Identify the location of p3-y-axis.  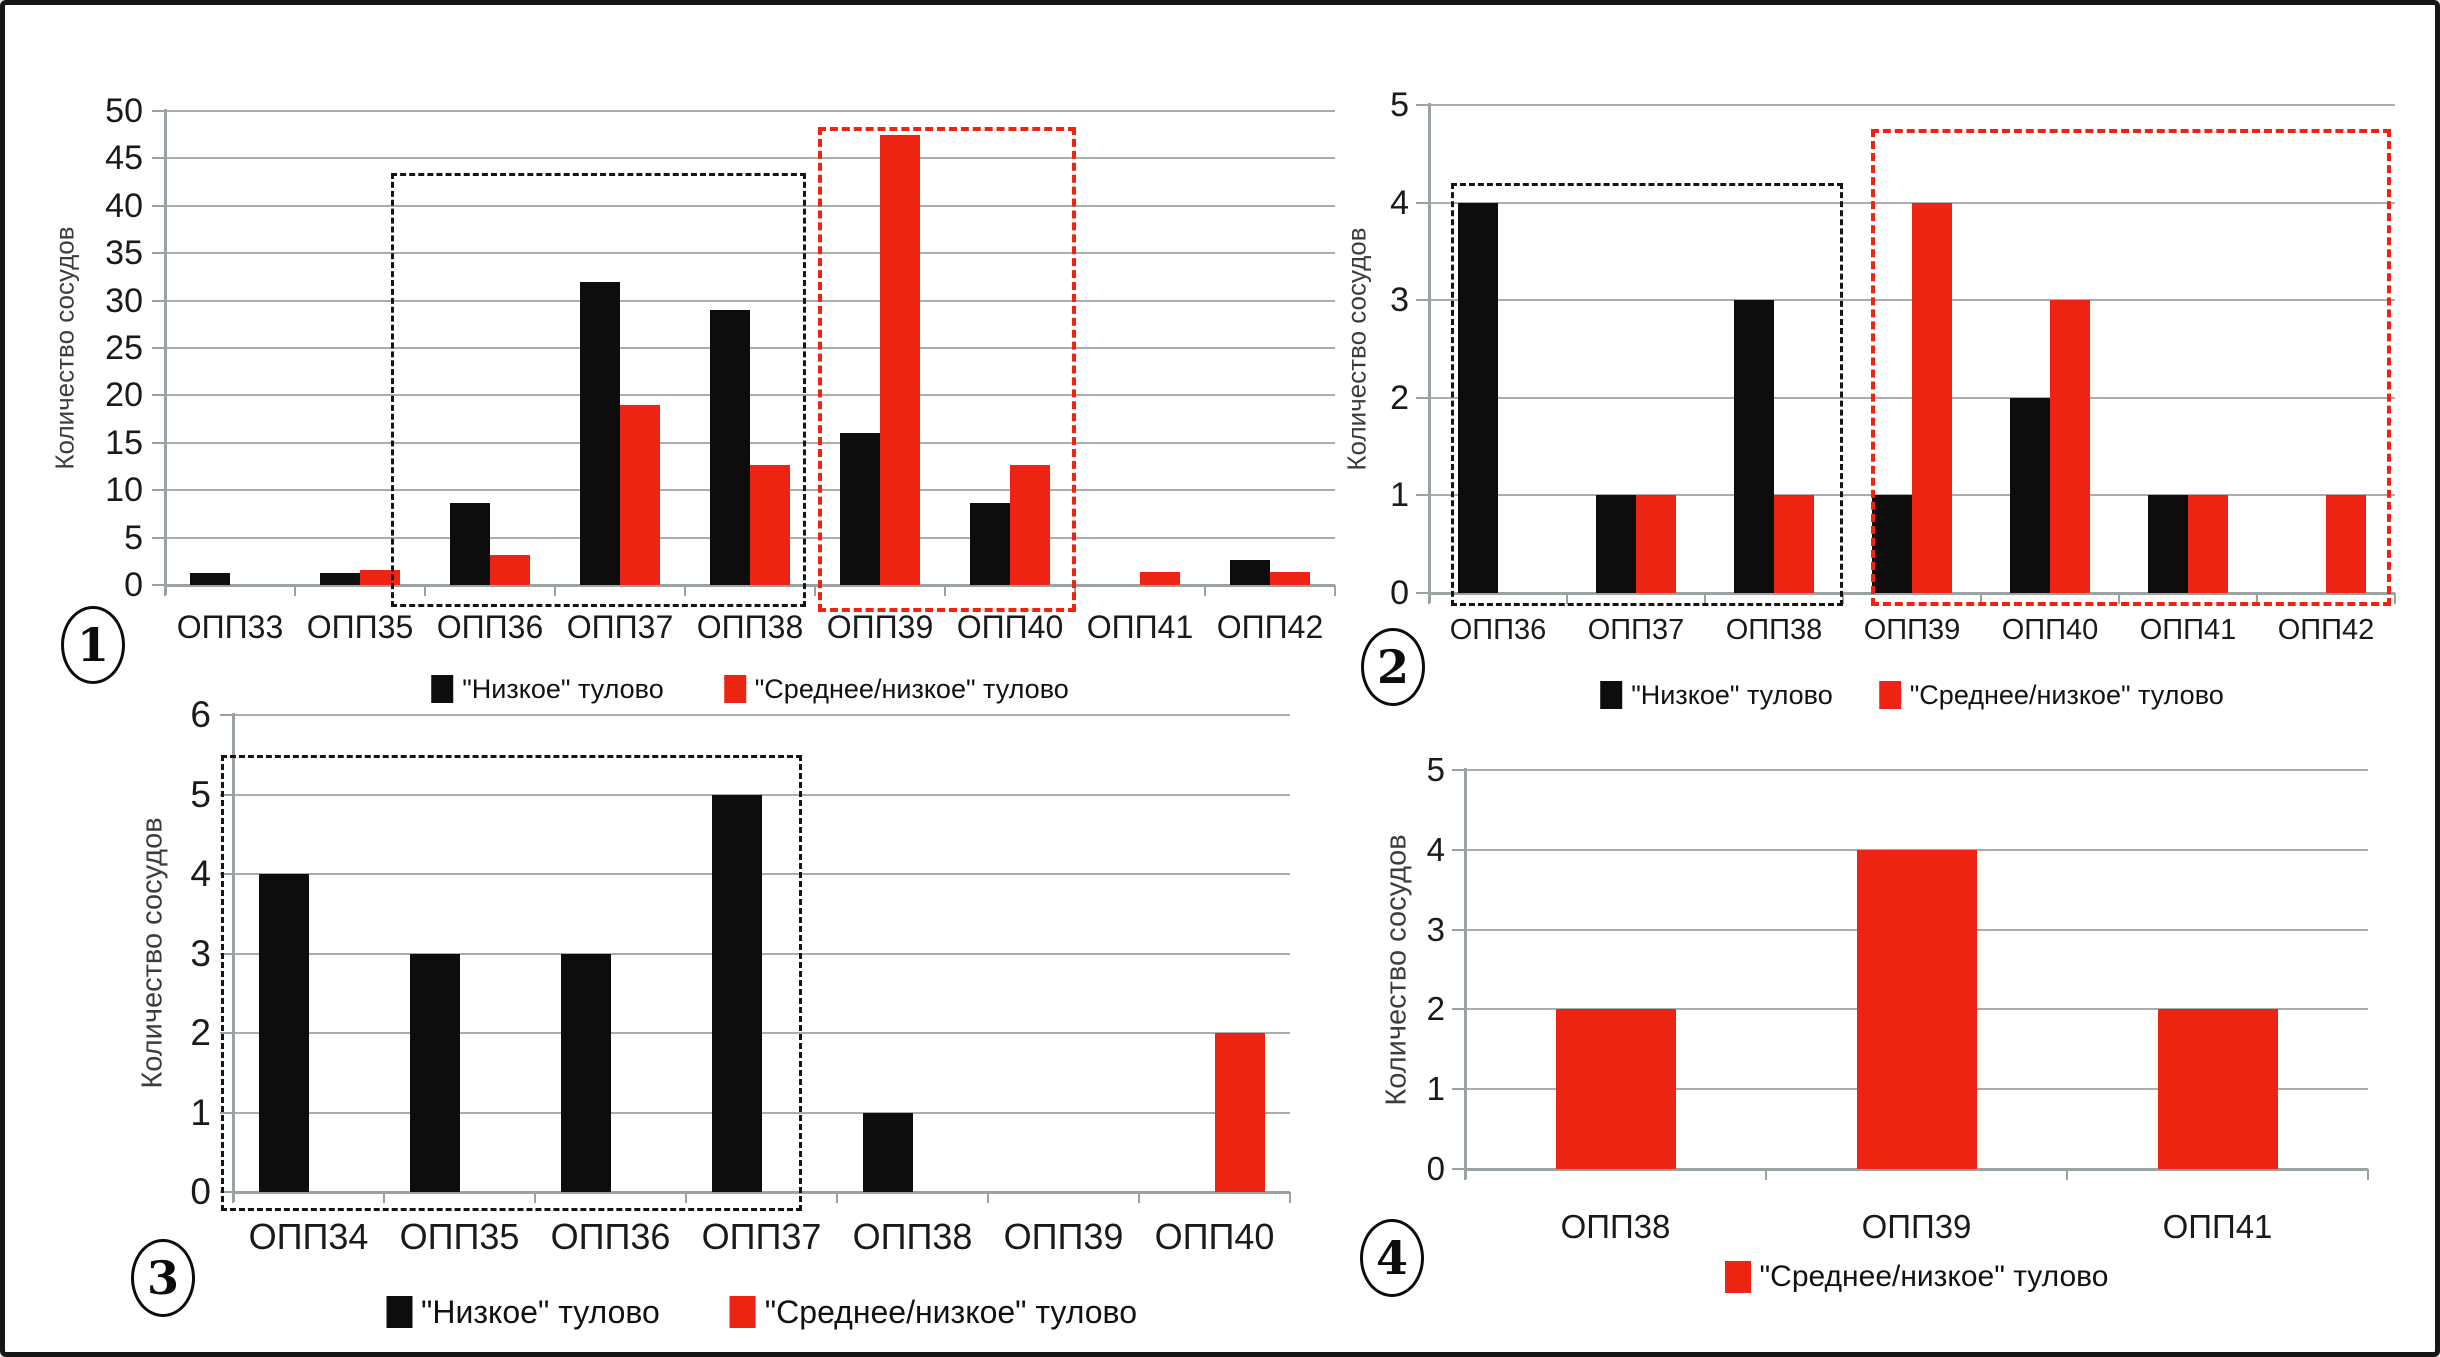
(233, 957).